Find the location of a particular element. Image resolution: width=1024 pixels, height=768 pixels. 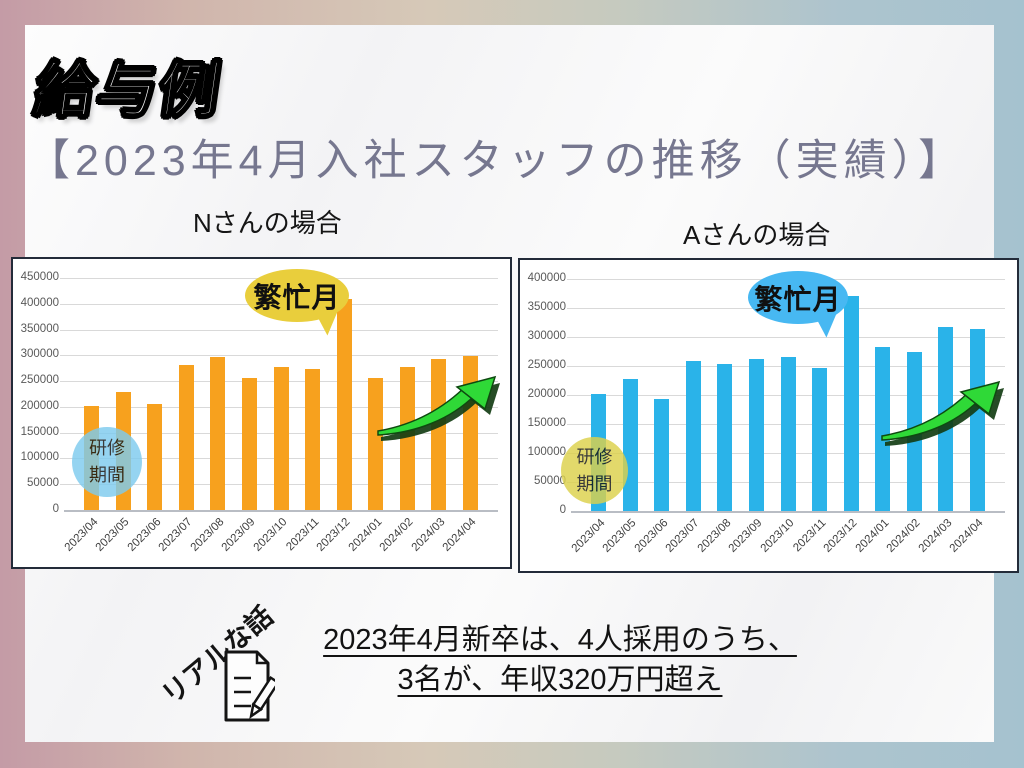

page-title: 給与例 is located at coordinates (128, 90).